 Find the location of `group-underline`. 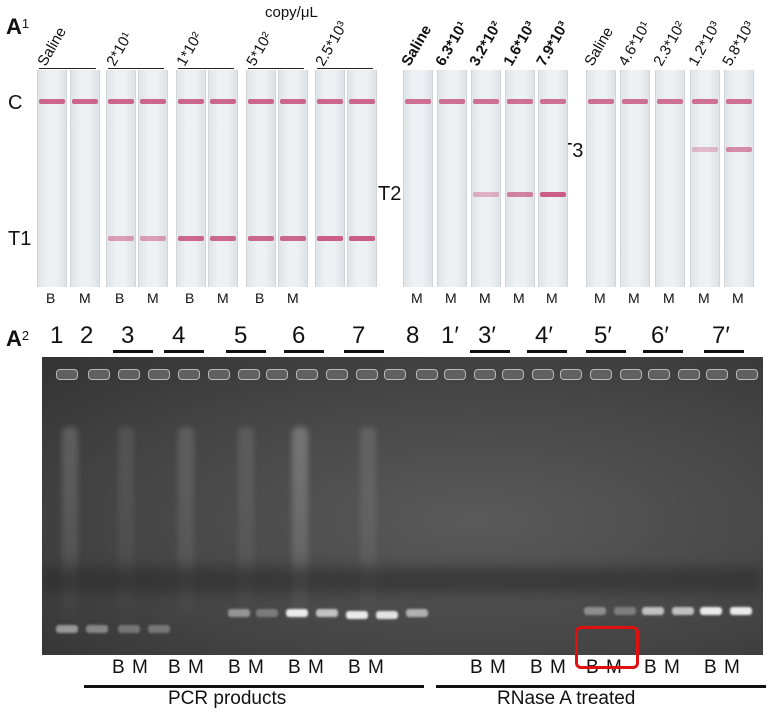

group-underline is located at coordinates (345, 68).